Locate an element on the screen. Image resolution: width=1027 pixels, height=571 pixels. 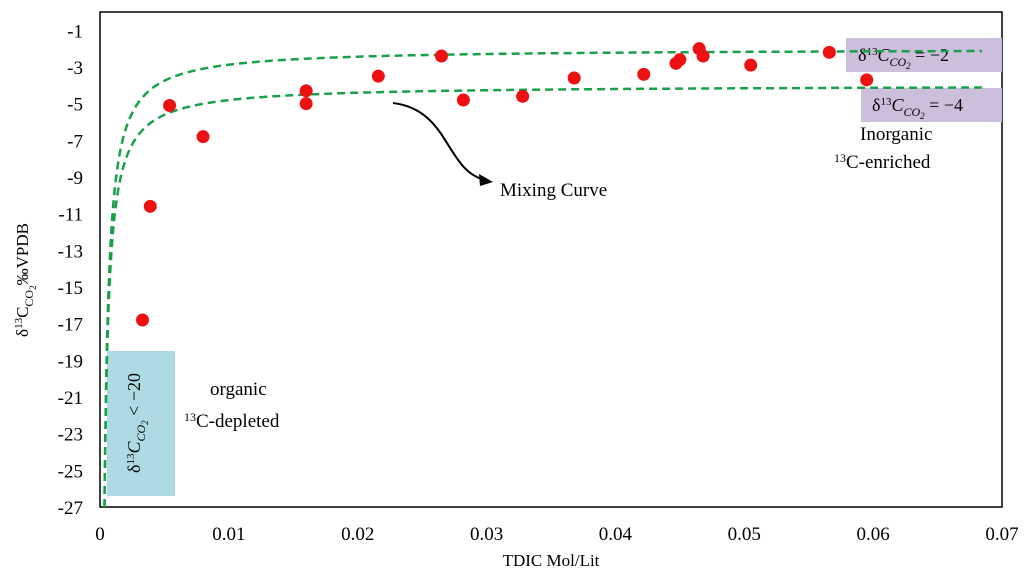
y-tick-label: -1 is located at coordinates (75, 31).